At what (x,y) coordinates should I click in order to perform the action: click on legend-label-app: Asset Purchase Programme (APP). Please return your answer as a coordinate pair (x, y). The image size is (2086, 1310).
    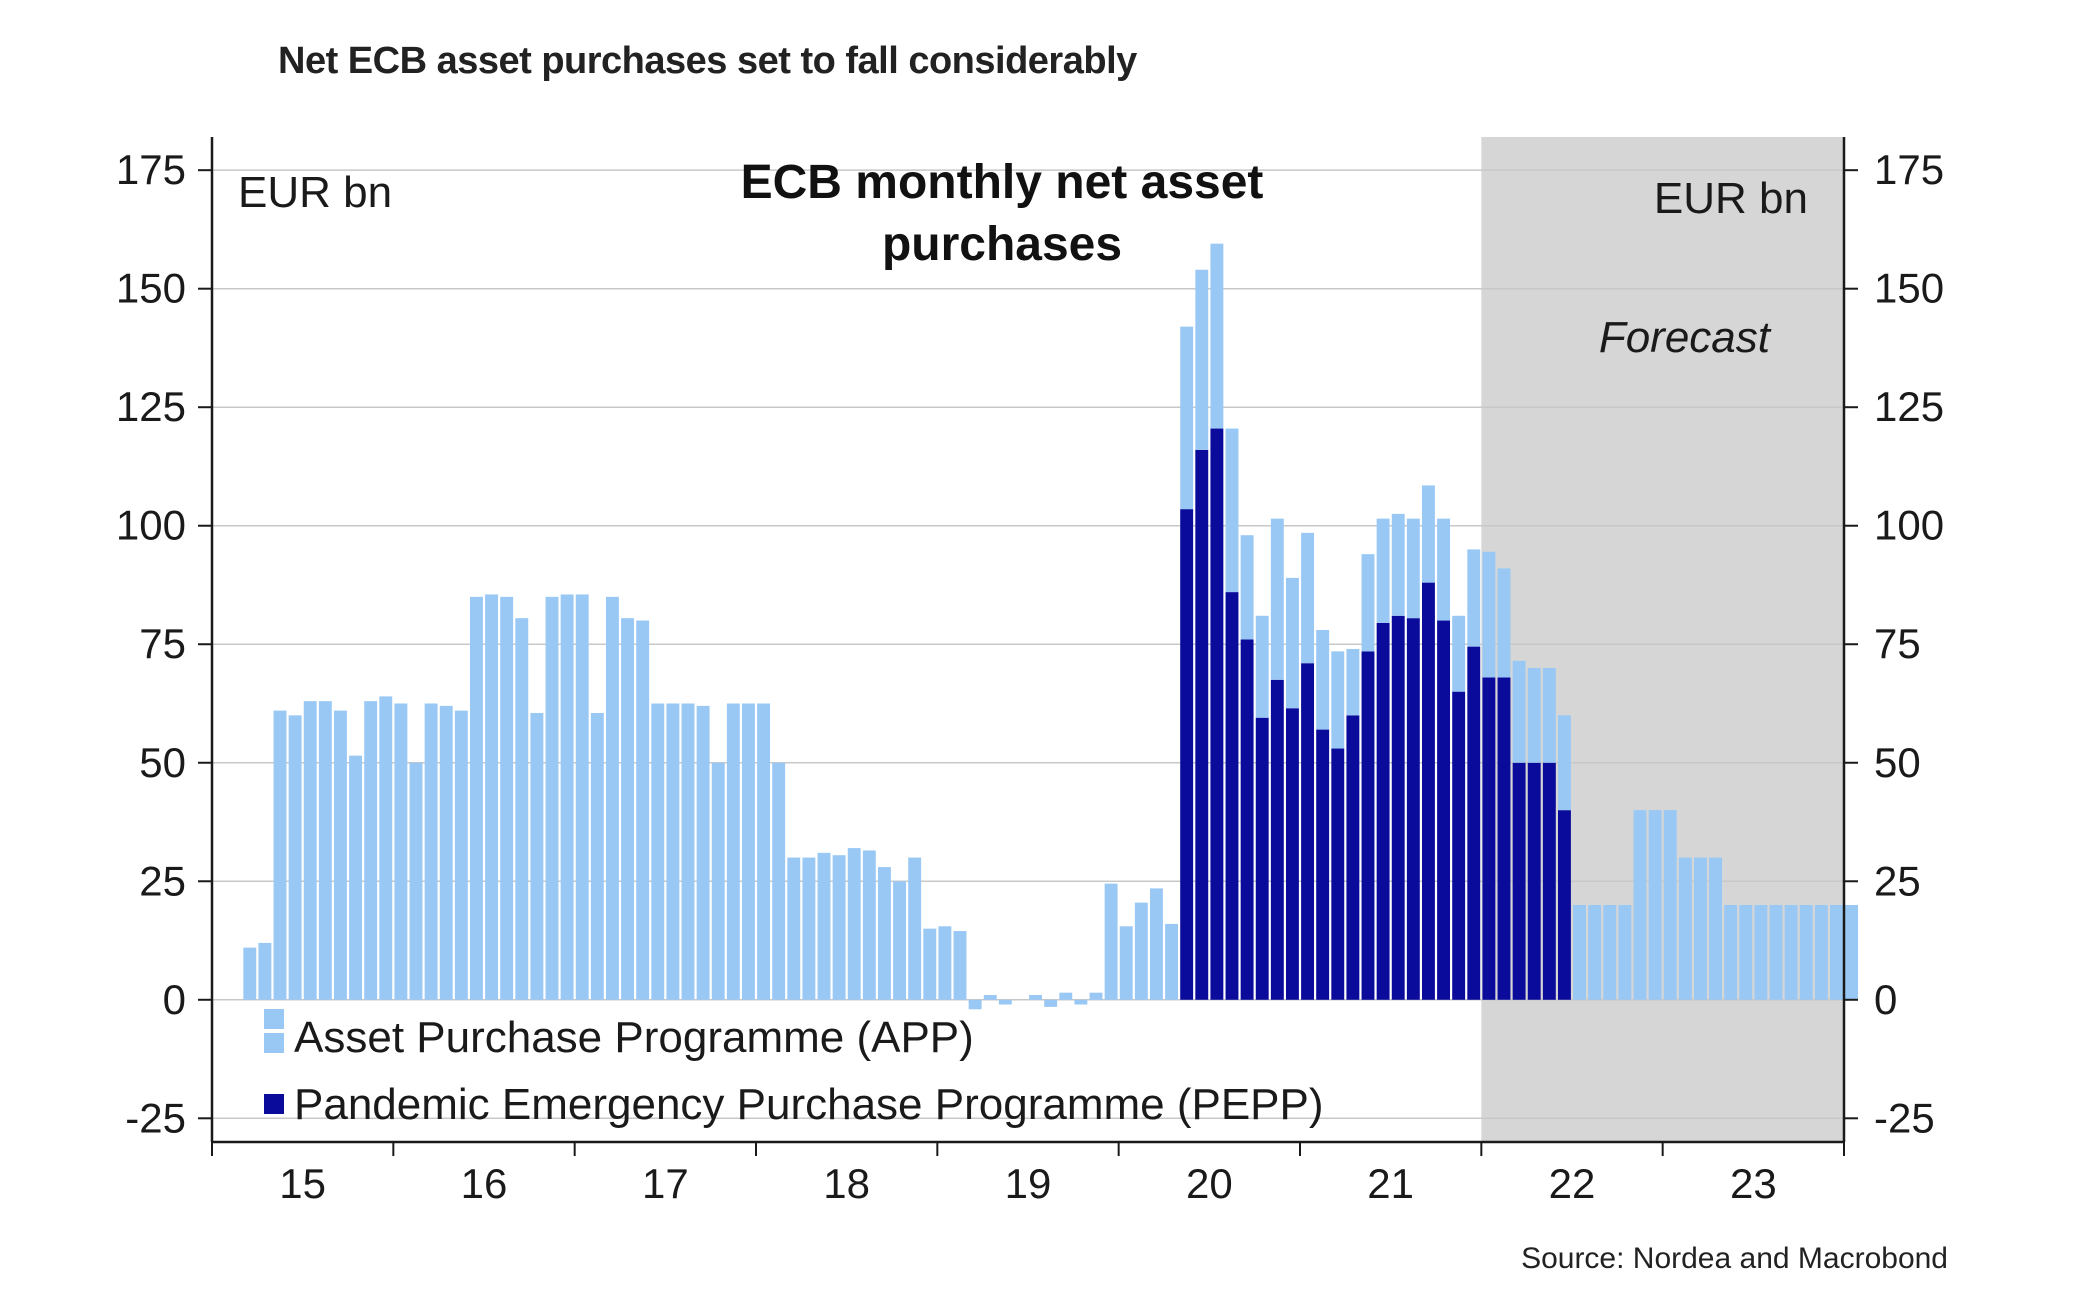
    Looking at the image, I should click on (634, 1037).